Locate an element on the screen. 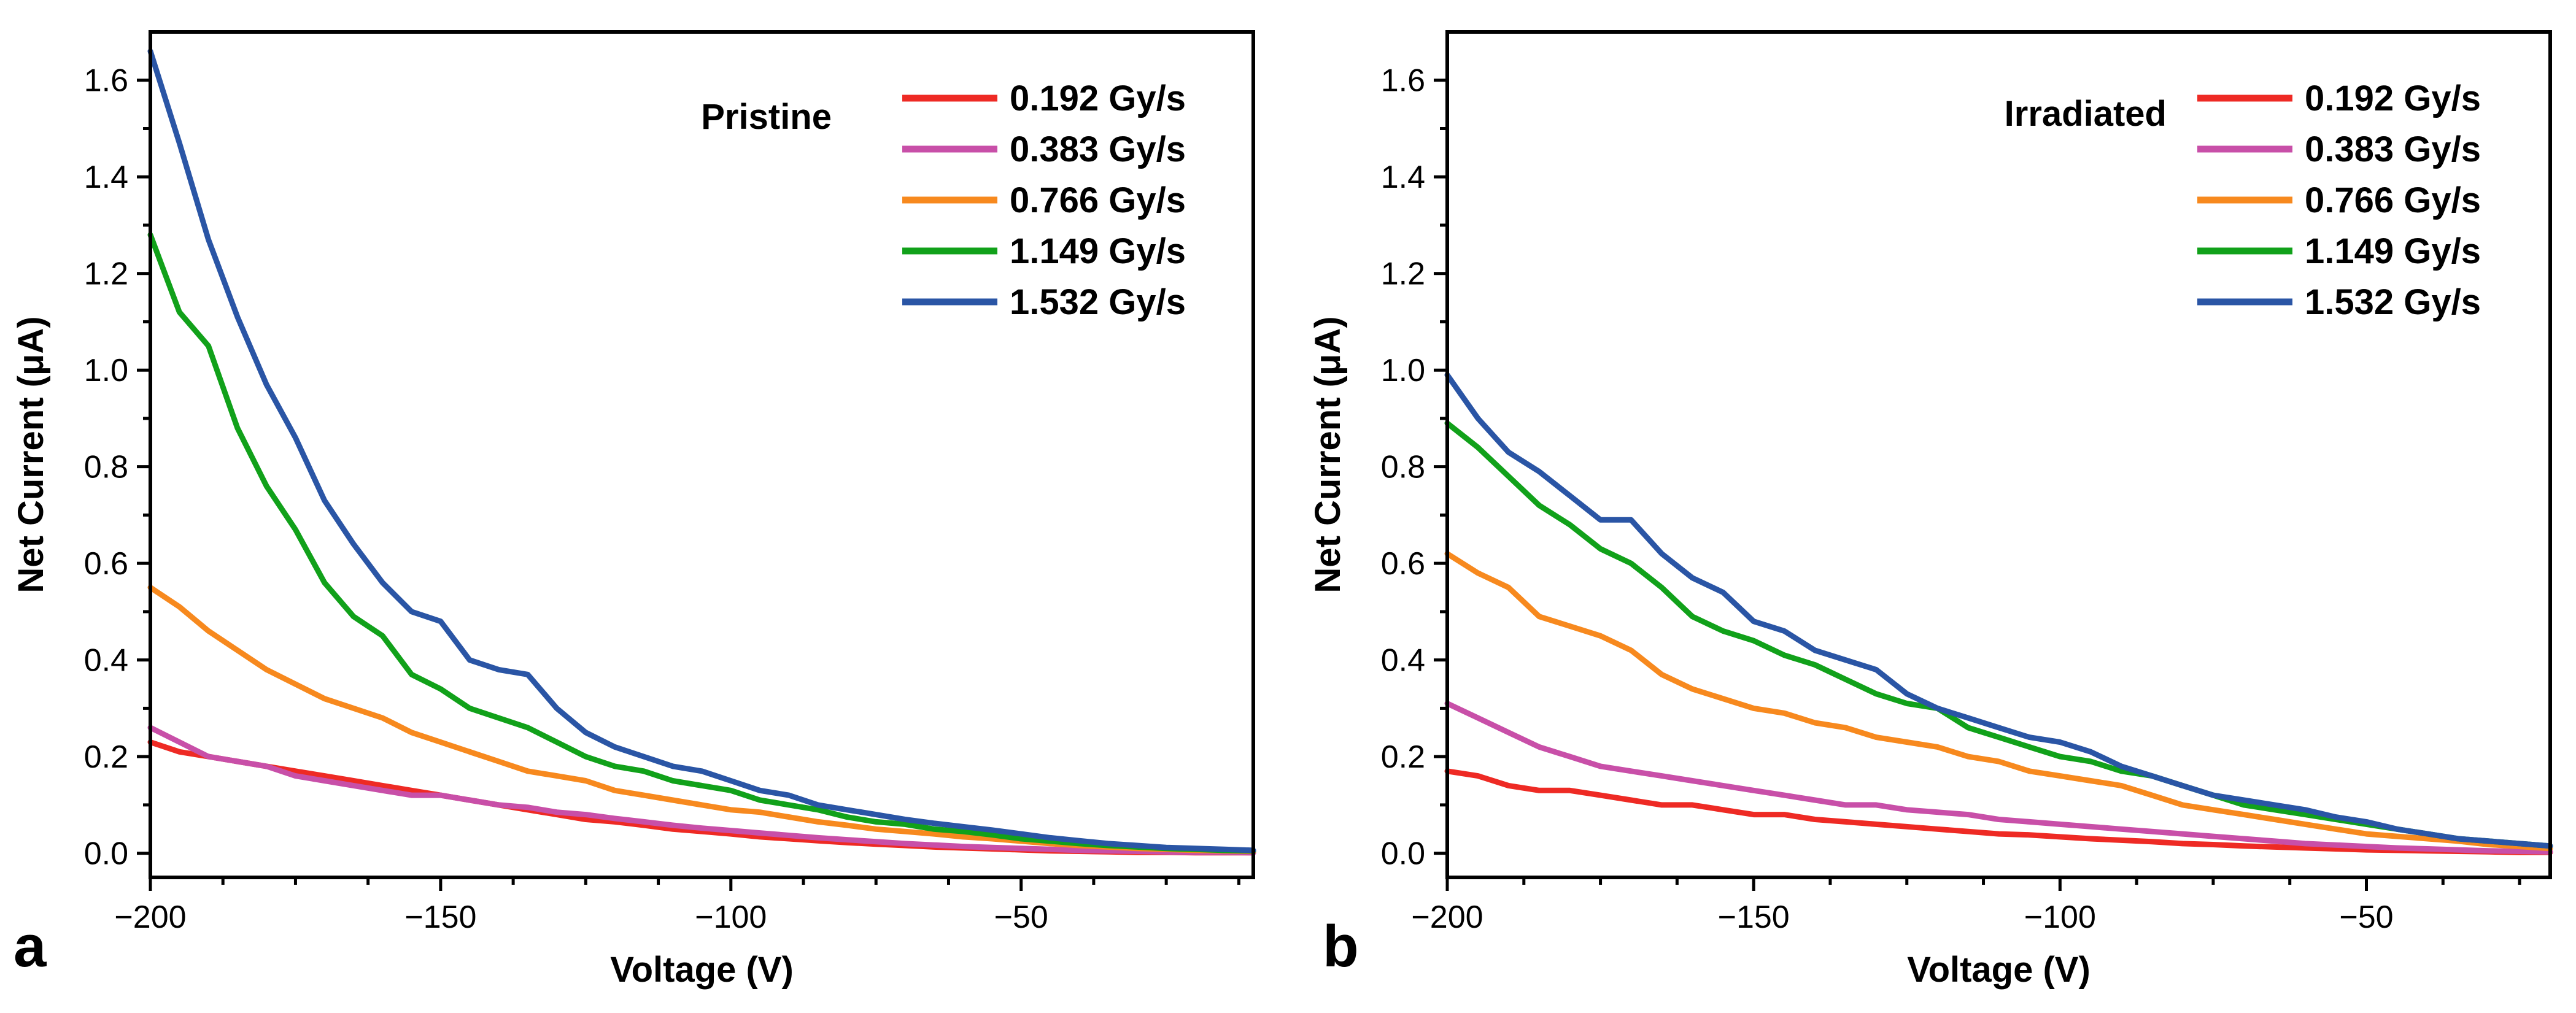 This screenshot has height=1013, width=2576. panel-letter: b is located at coordinates (1341, 947).